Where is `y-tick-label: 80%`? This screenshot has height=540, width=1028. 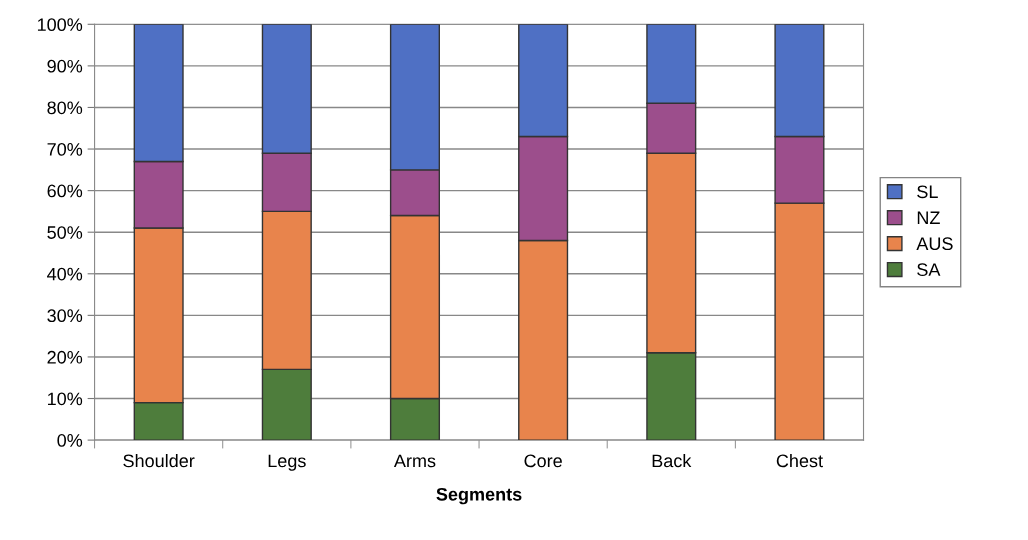
y-tick-label: 80% is located at coordinates (65, 108).